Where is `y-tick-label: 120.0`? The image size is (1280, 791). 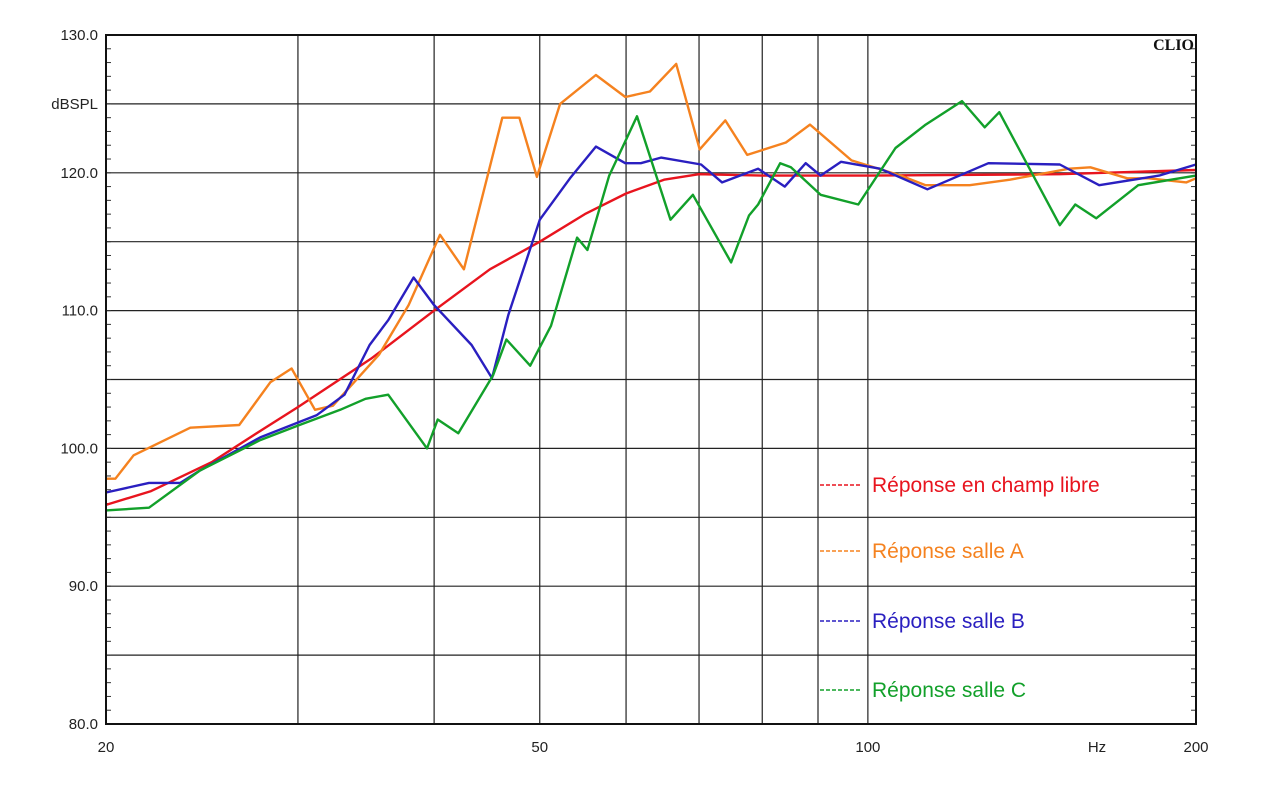 y-tick-label: 120.0 is located at coordinates (79, 173).